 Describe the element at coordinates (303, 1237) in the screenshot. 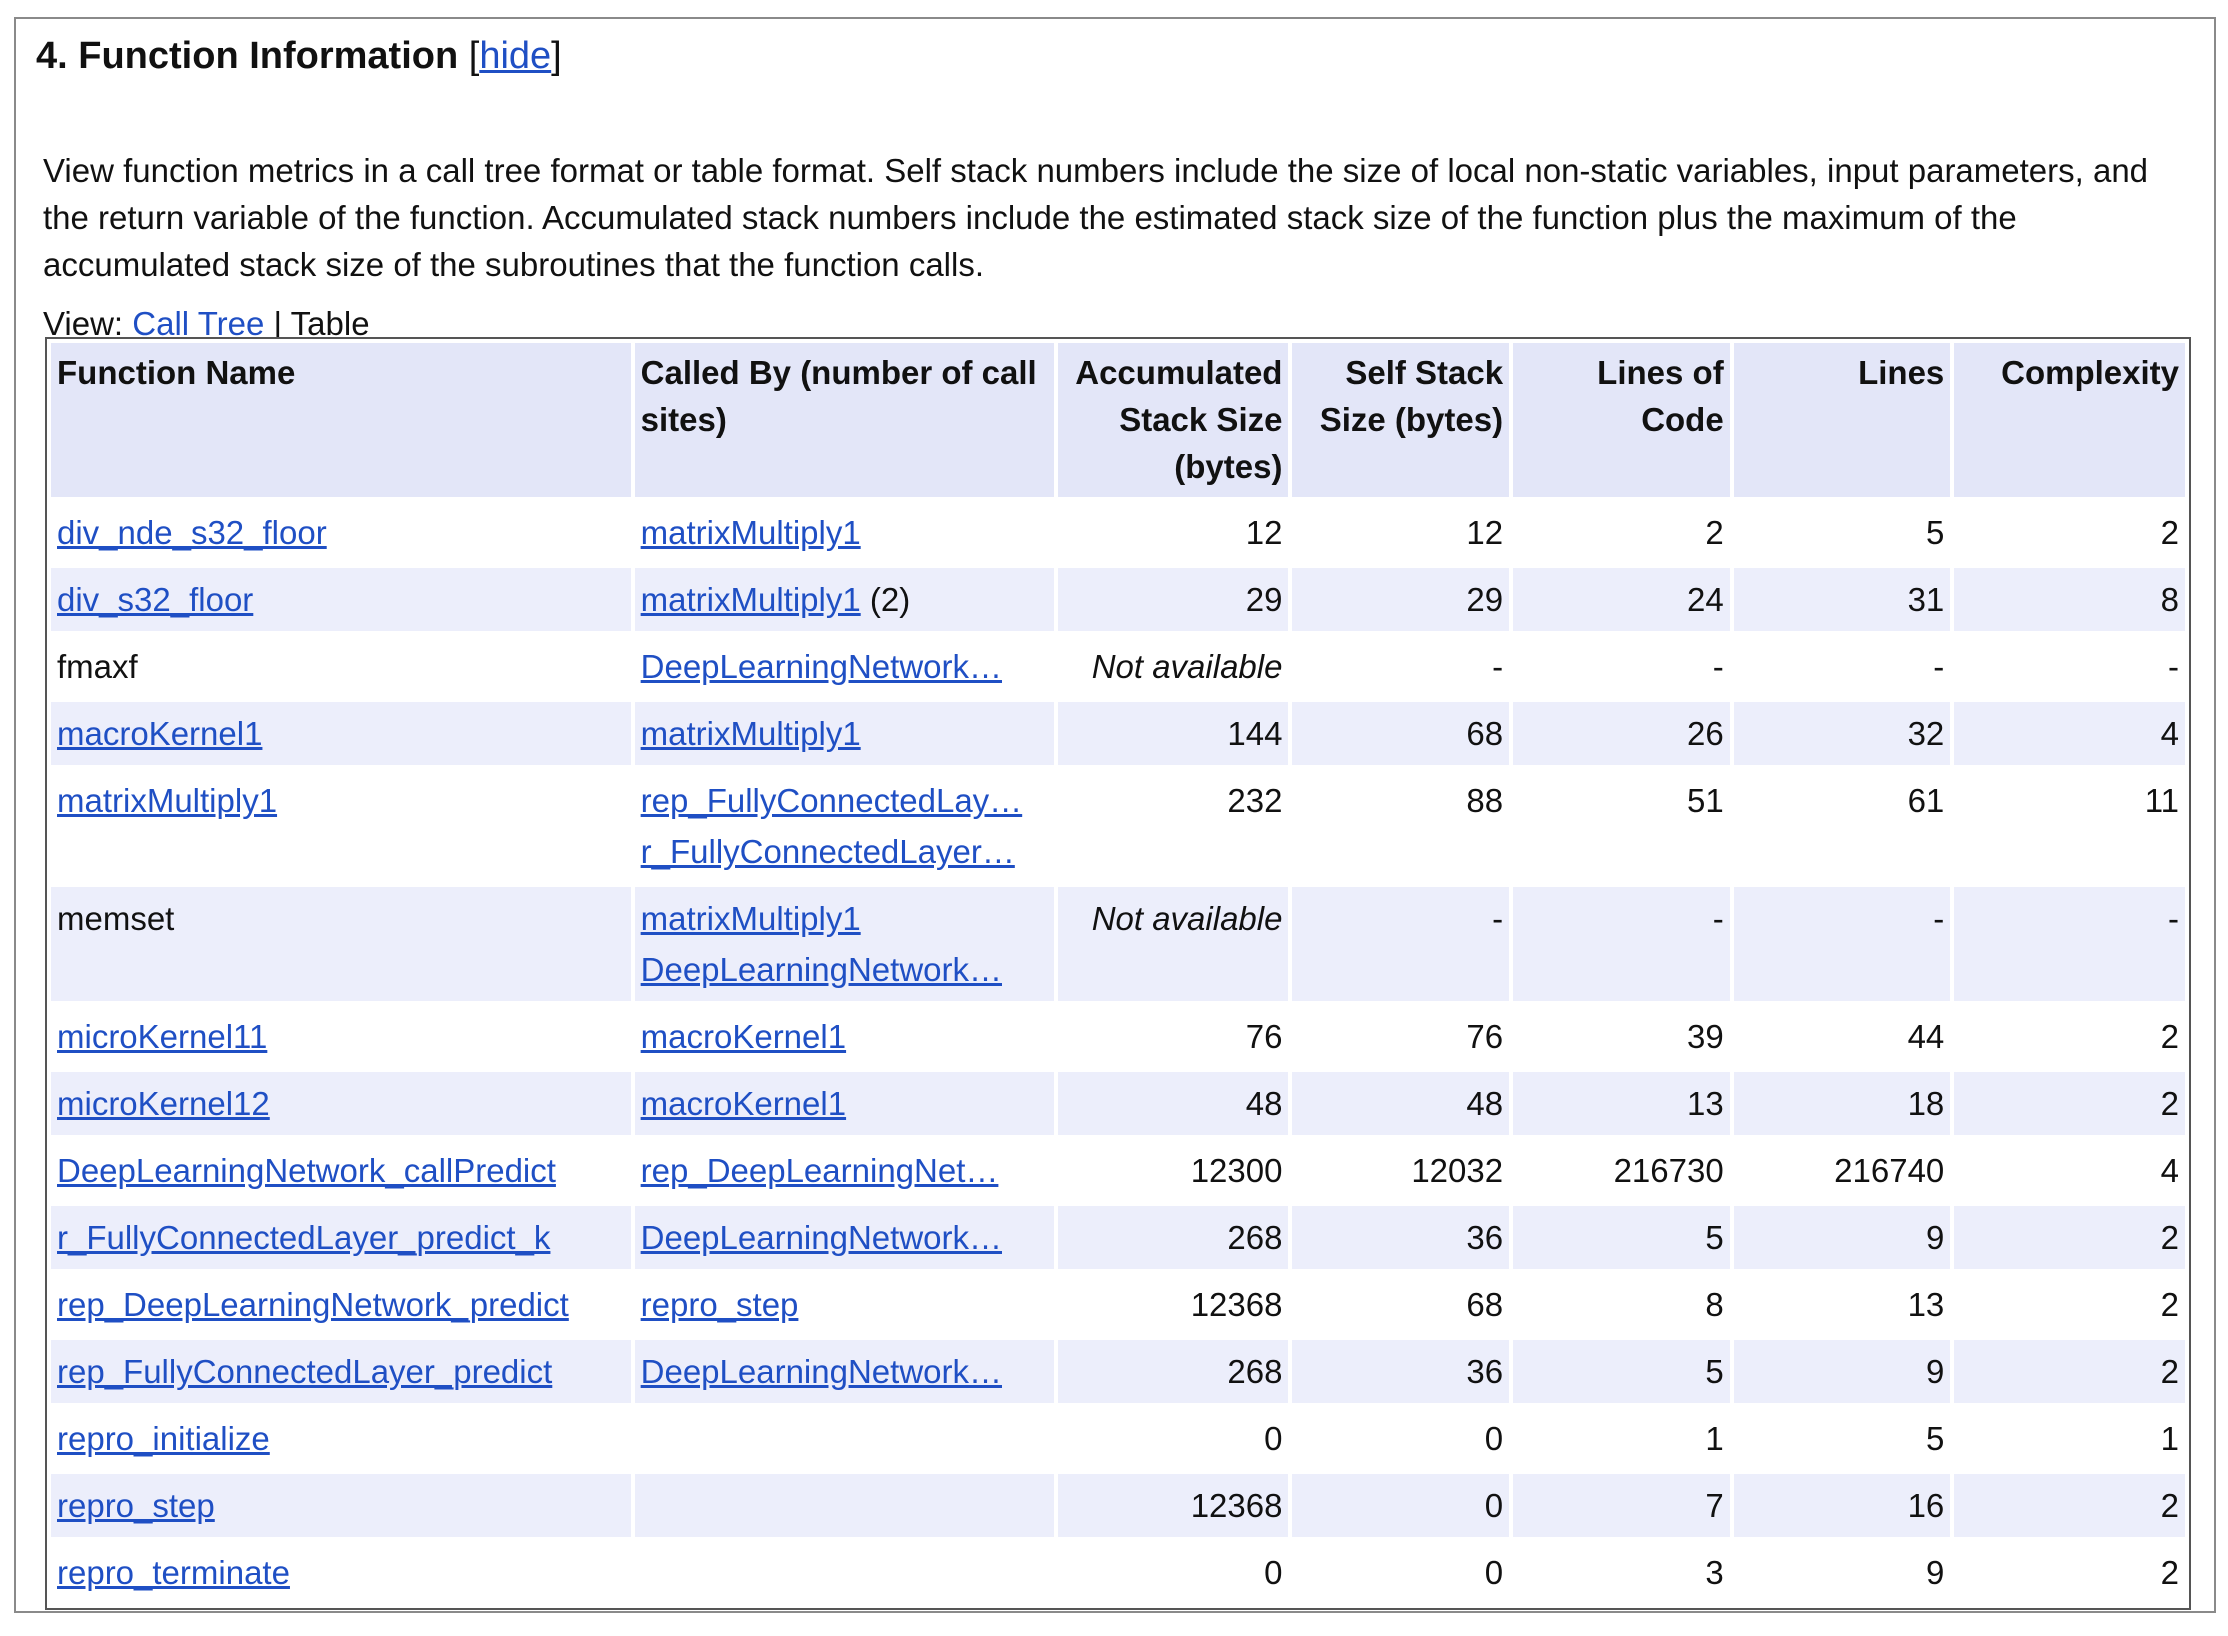

I see `function-link: r_FullyConnectedLayer_predict_k` at that location.